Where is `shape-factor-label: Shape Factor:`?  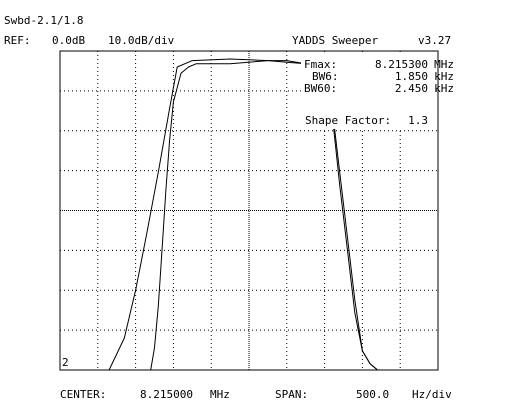
shape-factor-label: Shape Factor: is located at coordinates (348, 120).